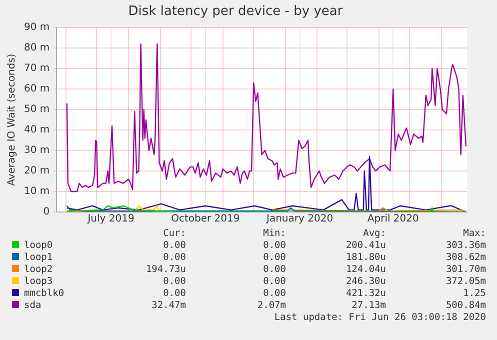  What do you see at coordinates (168, 306) in the screenshot?
I see `text: 32.47m` at bounding box center [168, 306].